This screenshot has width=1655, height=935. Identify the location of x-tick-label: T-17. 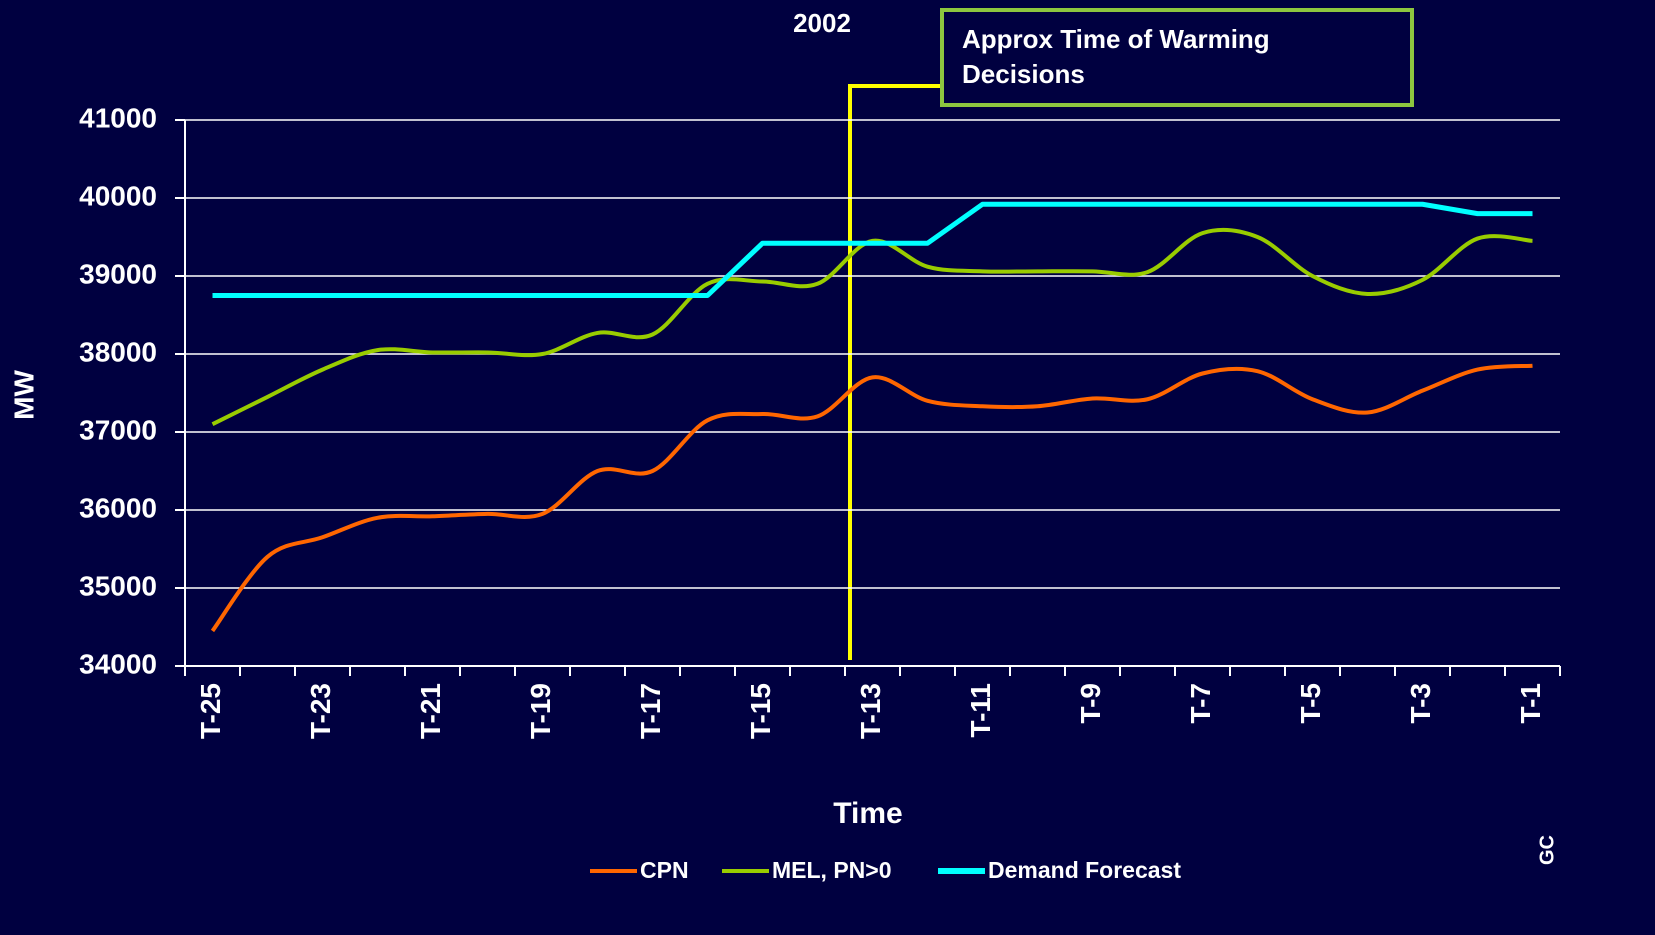
(650, 711).